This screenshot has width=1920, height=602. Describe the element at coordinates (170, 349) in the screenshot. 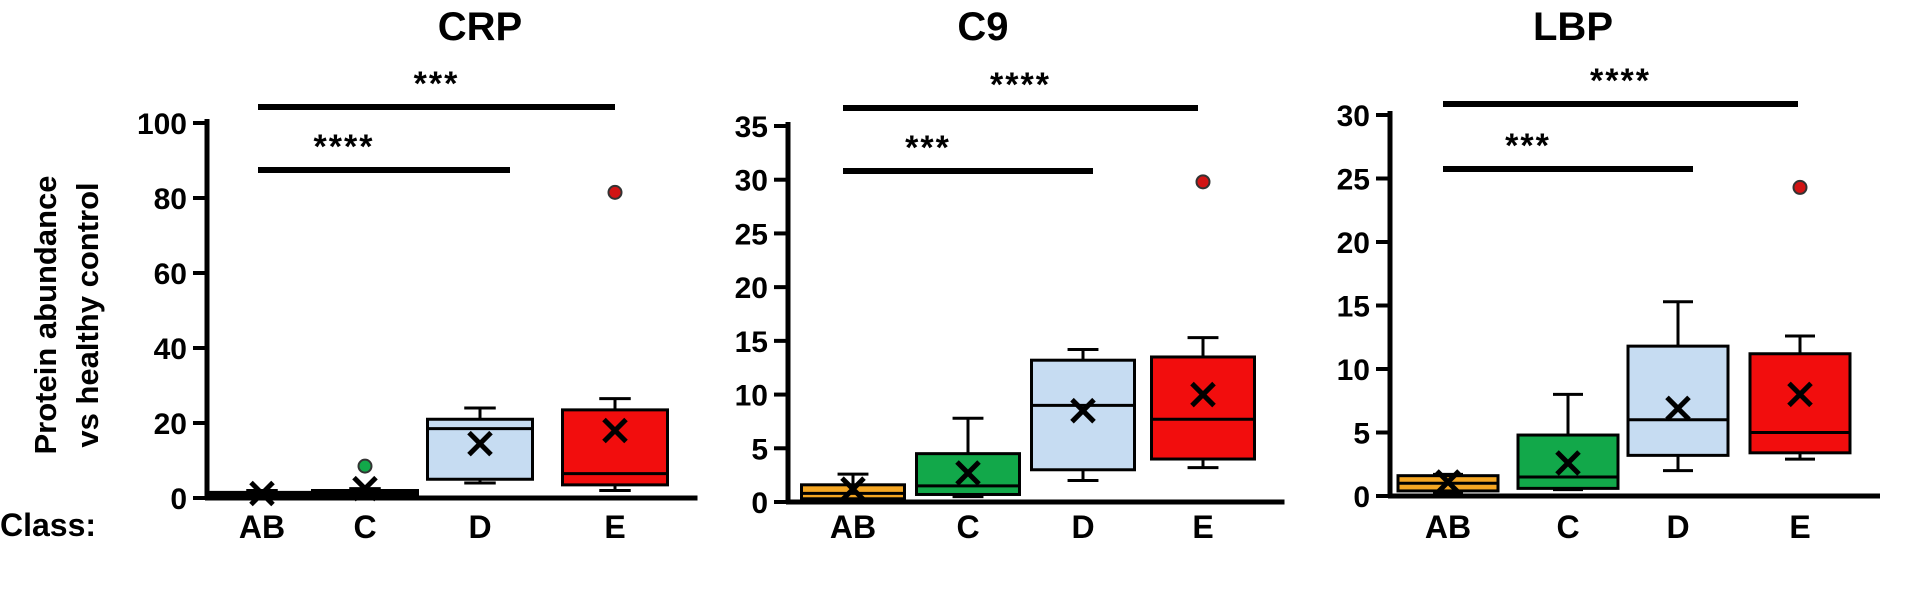

I see `y-tick-label: 40` at that location.